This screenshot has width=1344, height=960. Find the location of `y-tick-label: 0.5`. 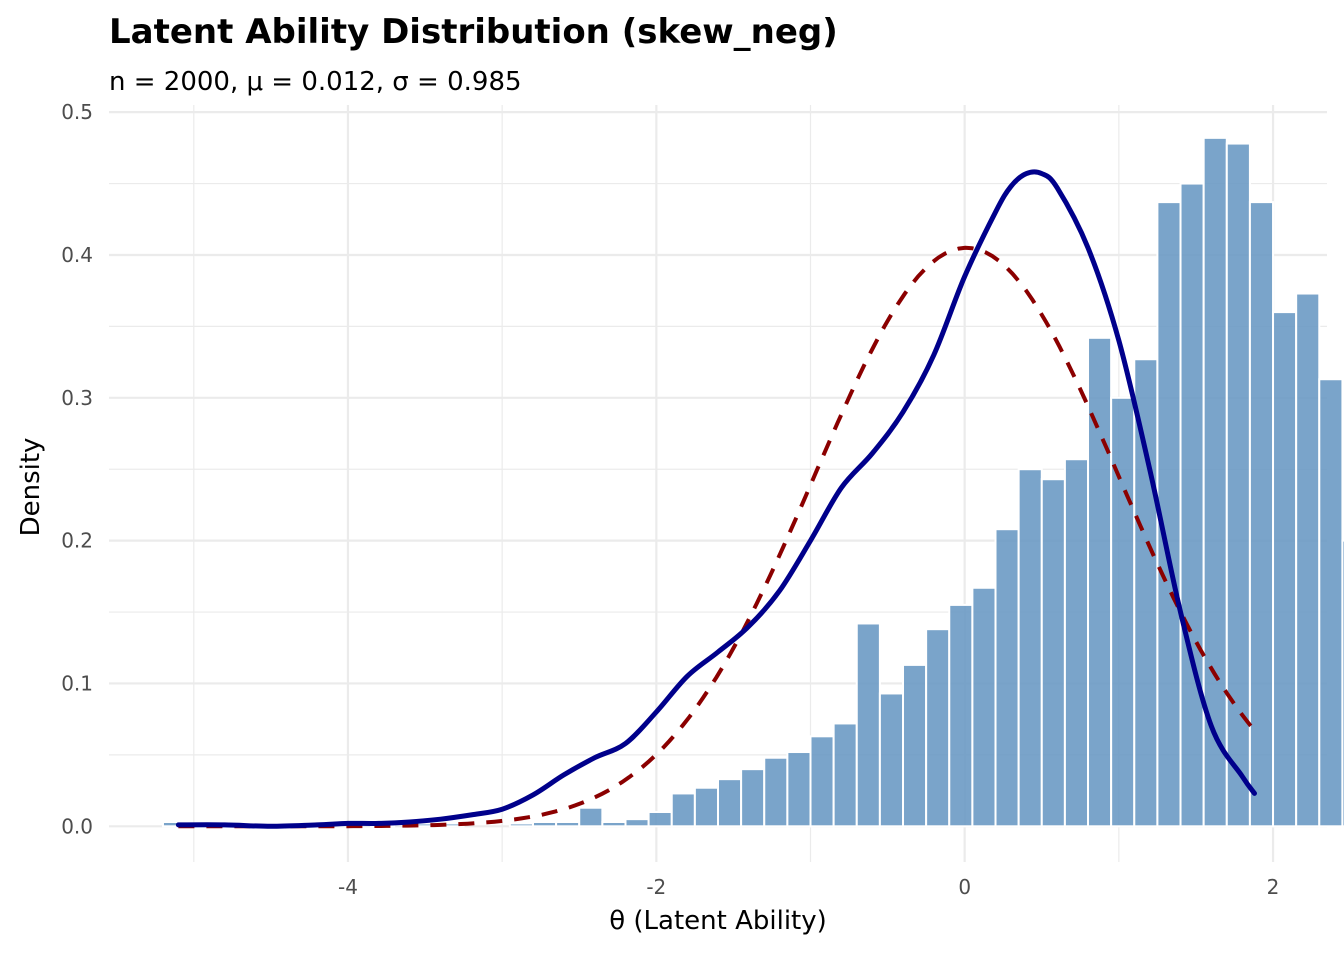

y-tick-label: 0.5 is located at coordinates (77, 112).